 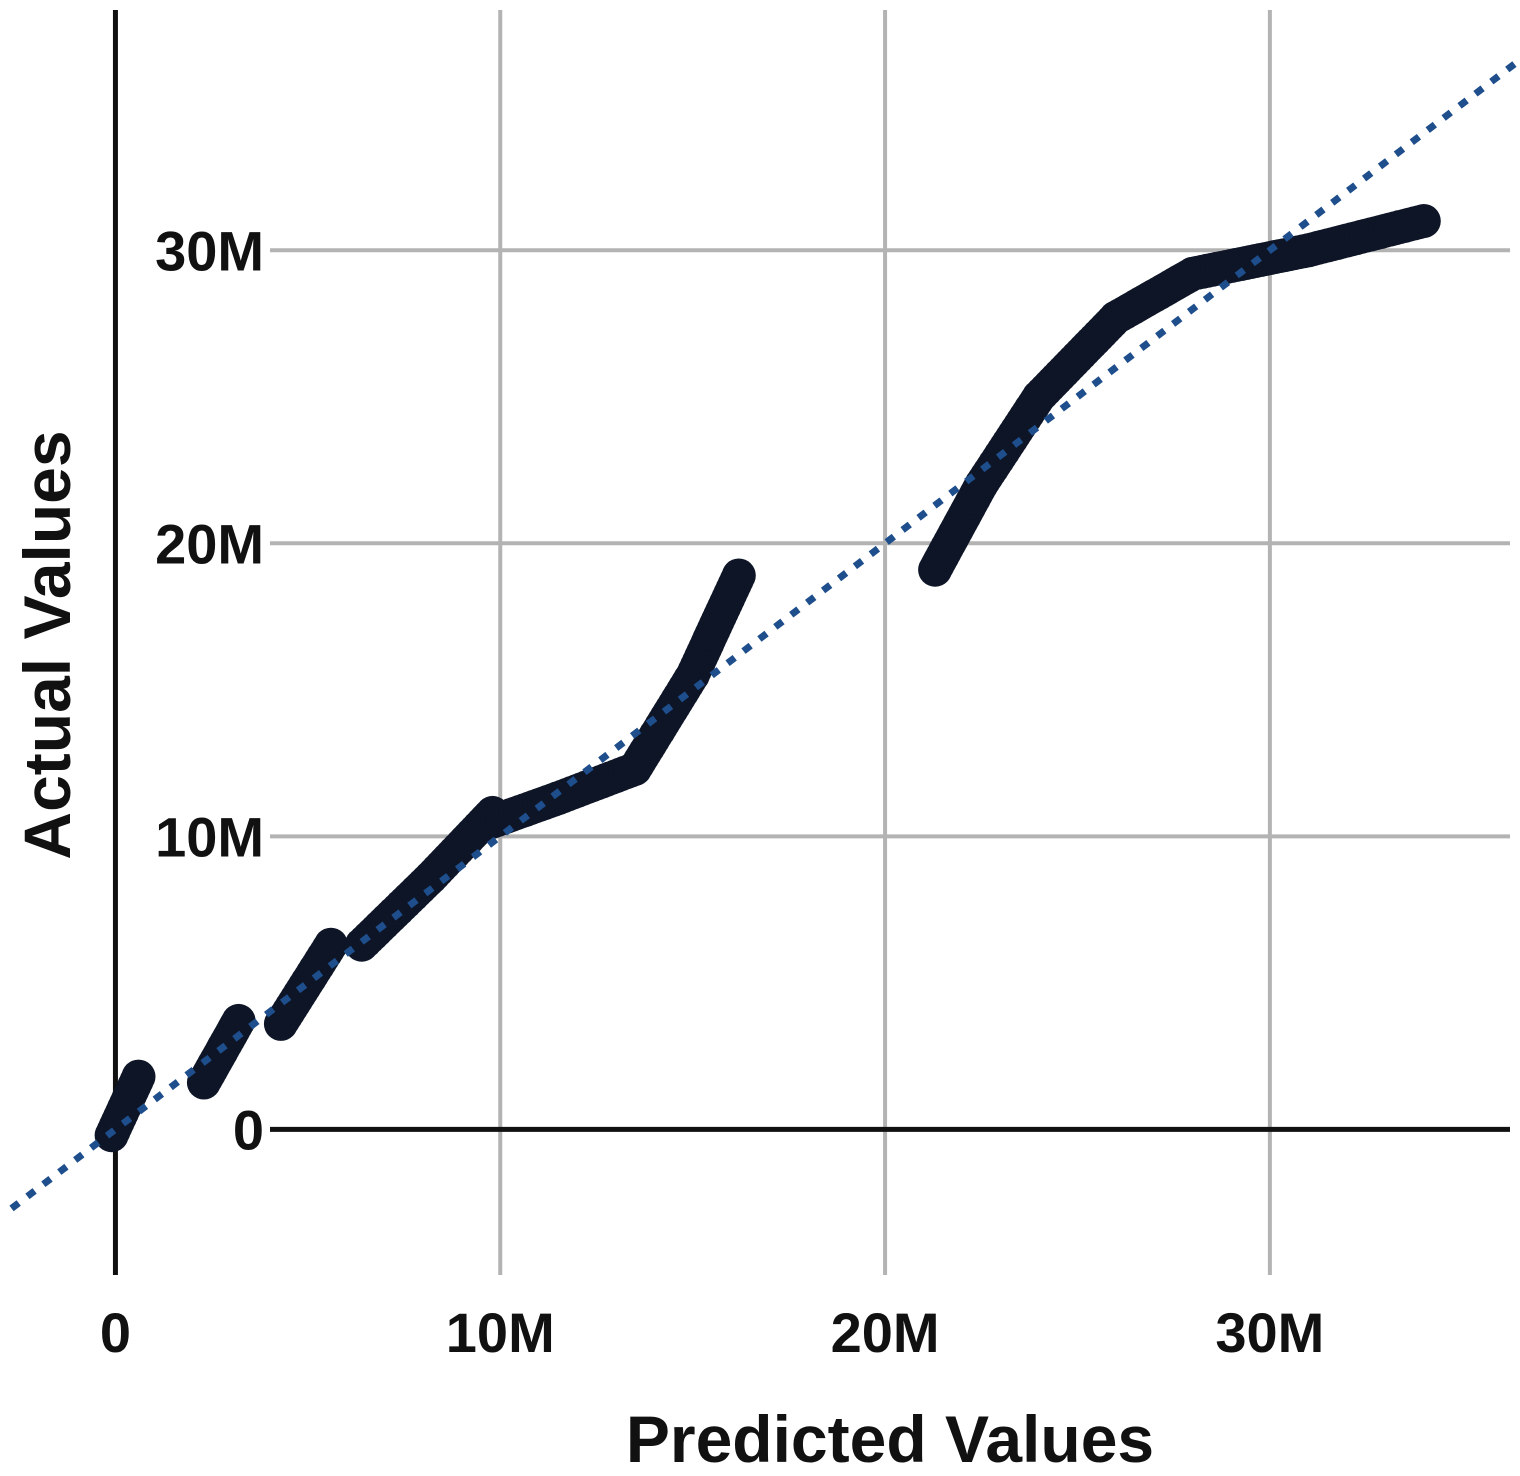 What do you see at coordinates (248, 1129) in the screenshot?
I see `y-tick-label: 0` at bounding box center [248, 1129].